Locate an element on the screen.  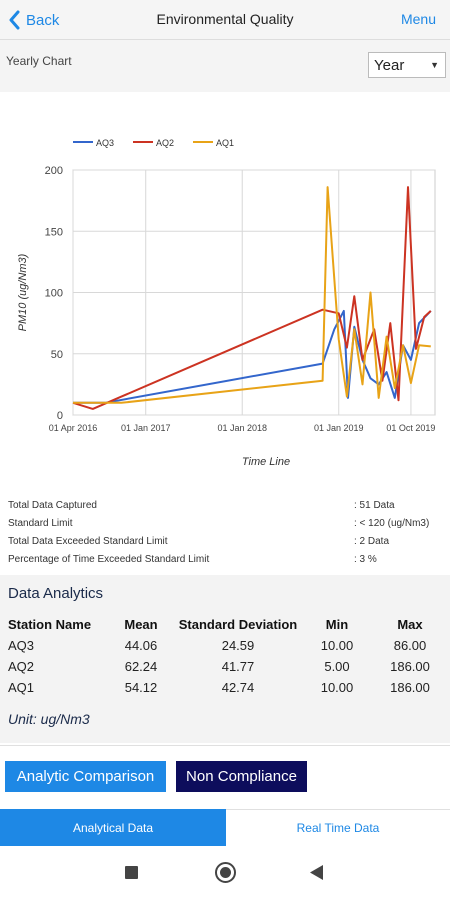
series-line-aq3 is located at coordinates (252, 356).